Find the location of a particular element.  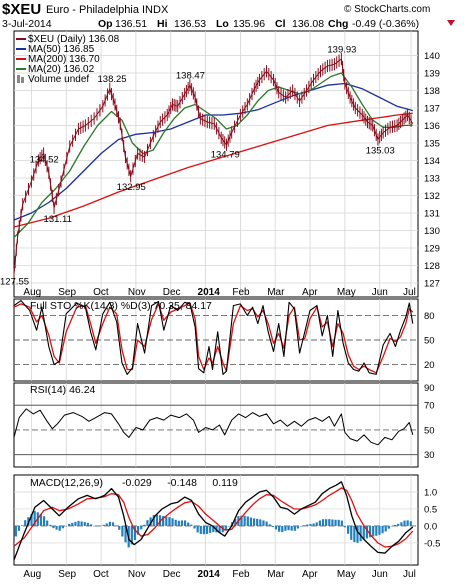

y-tick-label: 127 is located at coordinates (432, 284).